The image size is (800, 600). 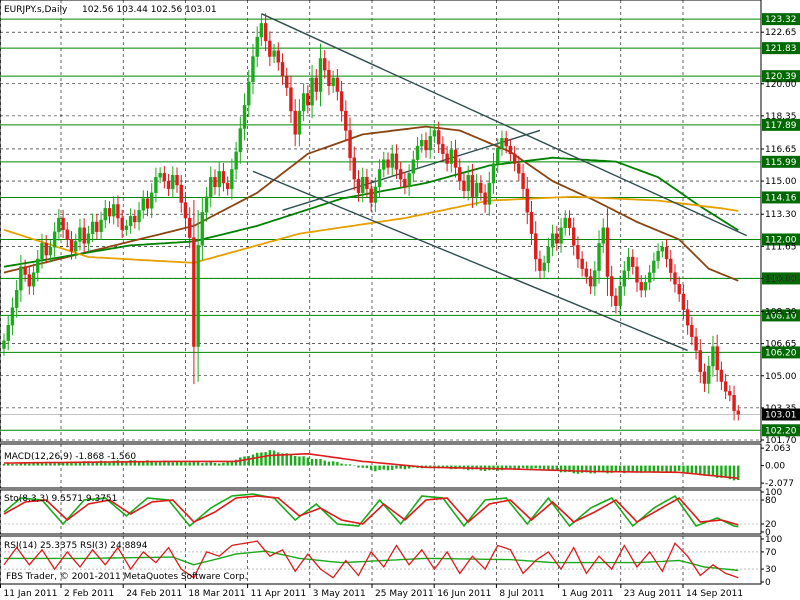 What do you see at coordinates (371, 229) in the screenshot?
I see `moving-average-slow` at bounding box center [371, 229].